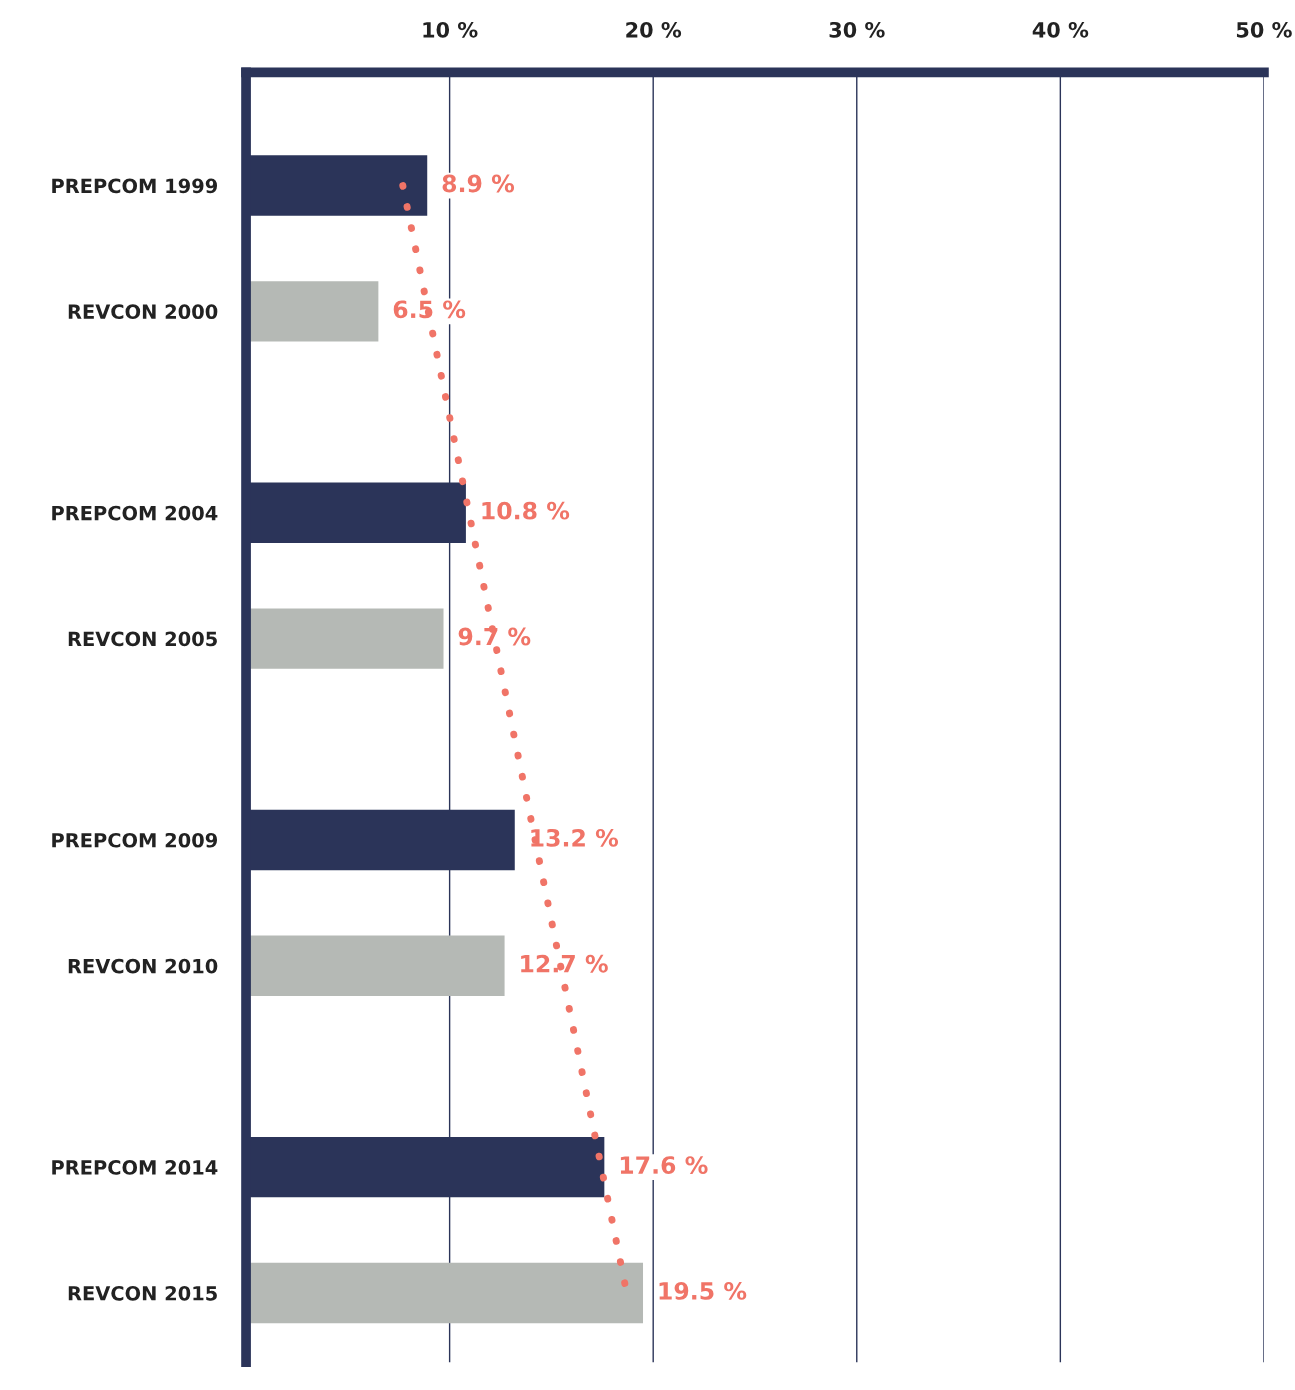 Image resolution: width=1295 pixels, height=1390 pixels. I want to click on data-label: 17.6 %, so click(664, 1165).